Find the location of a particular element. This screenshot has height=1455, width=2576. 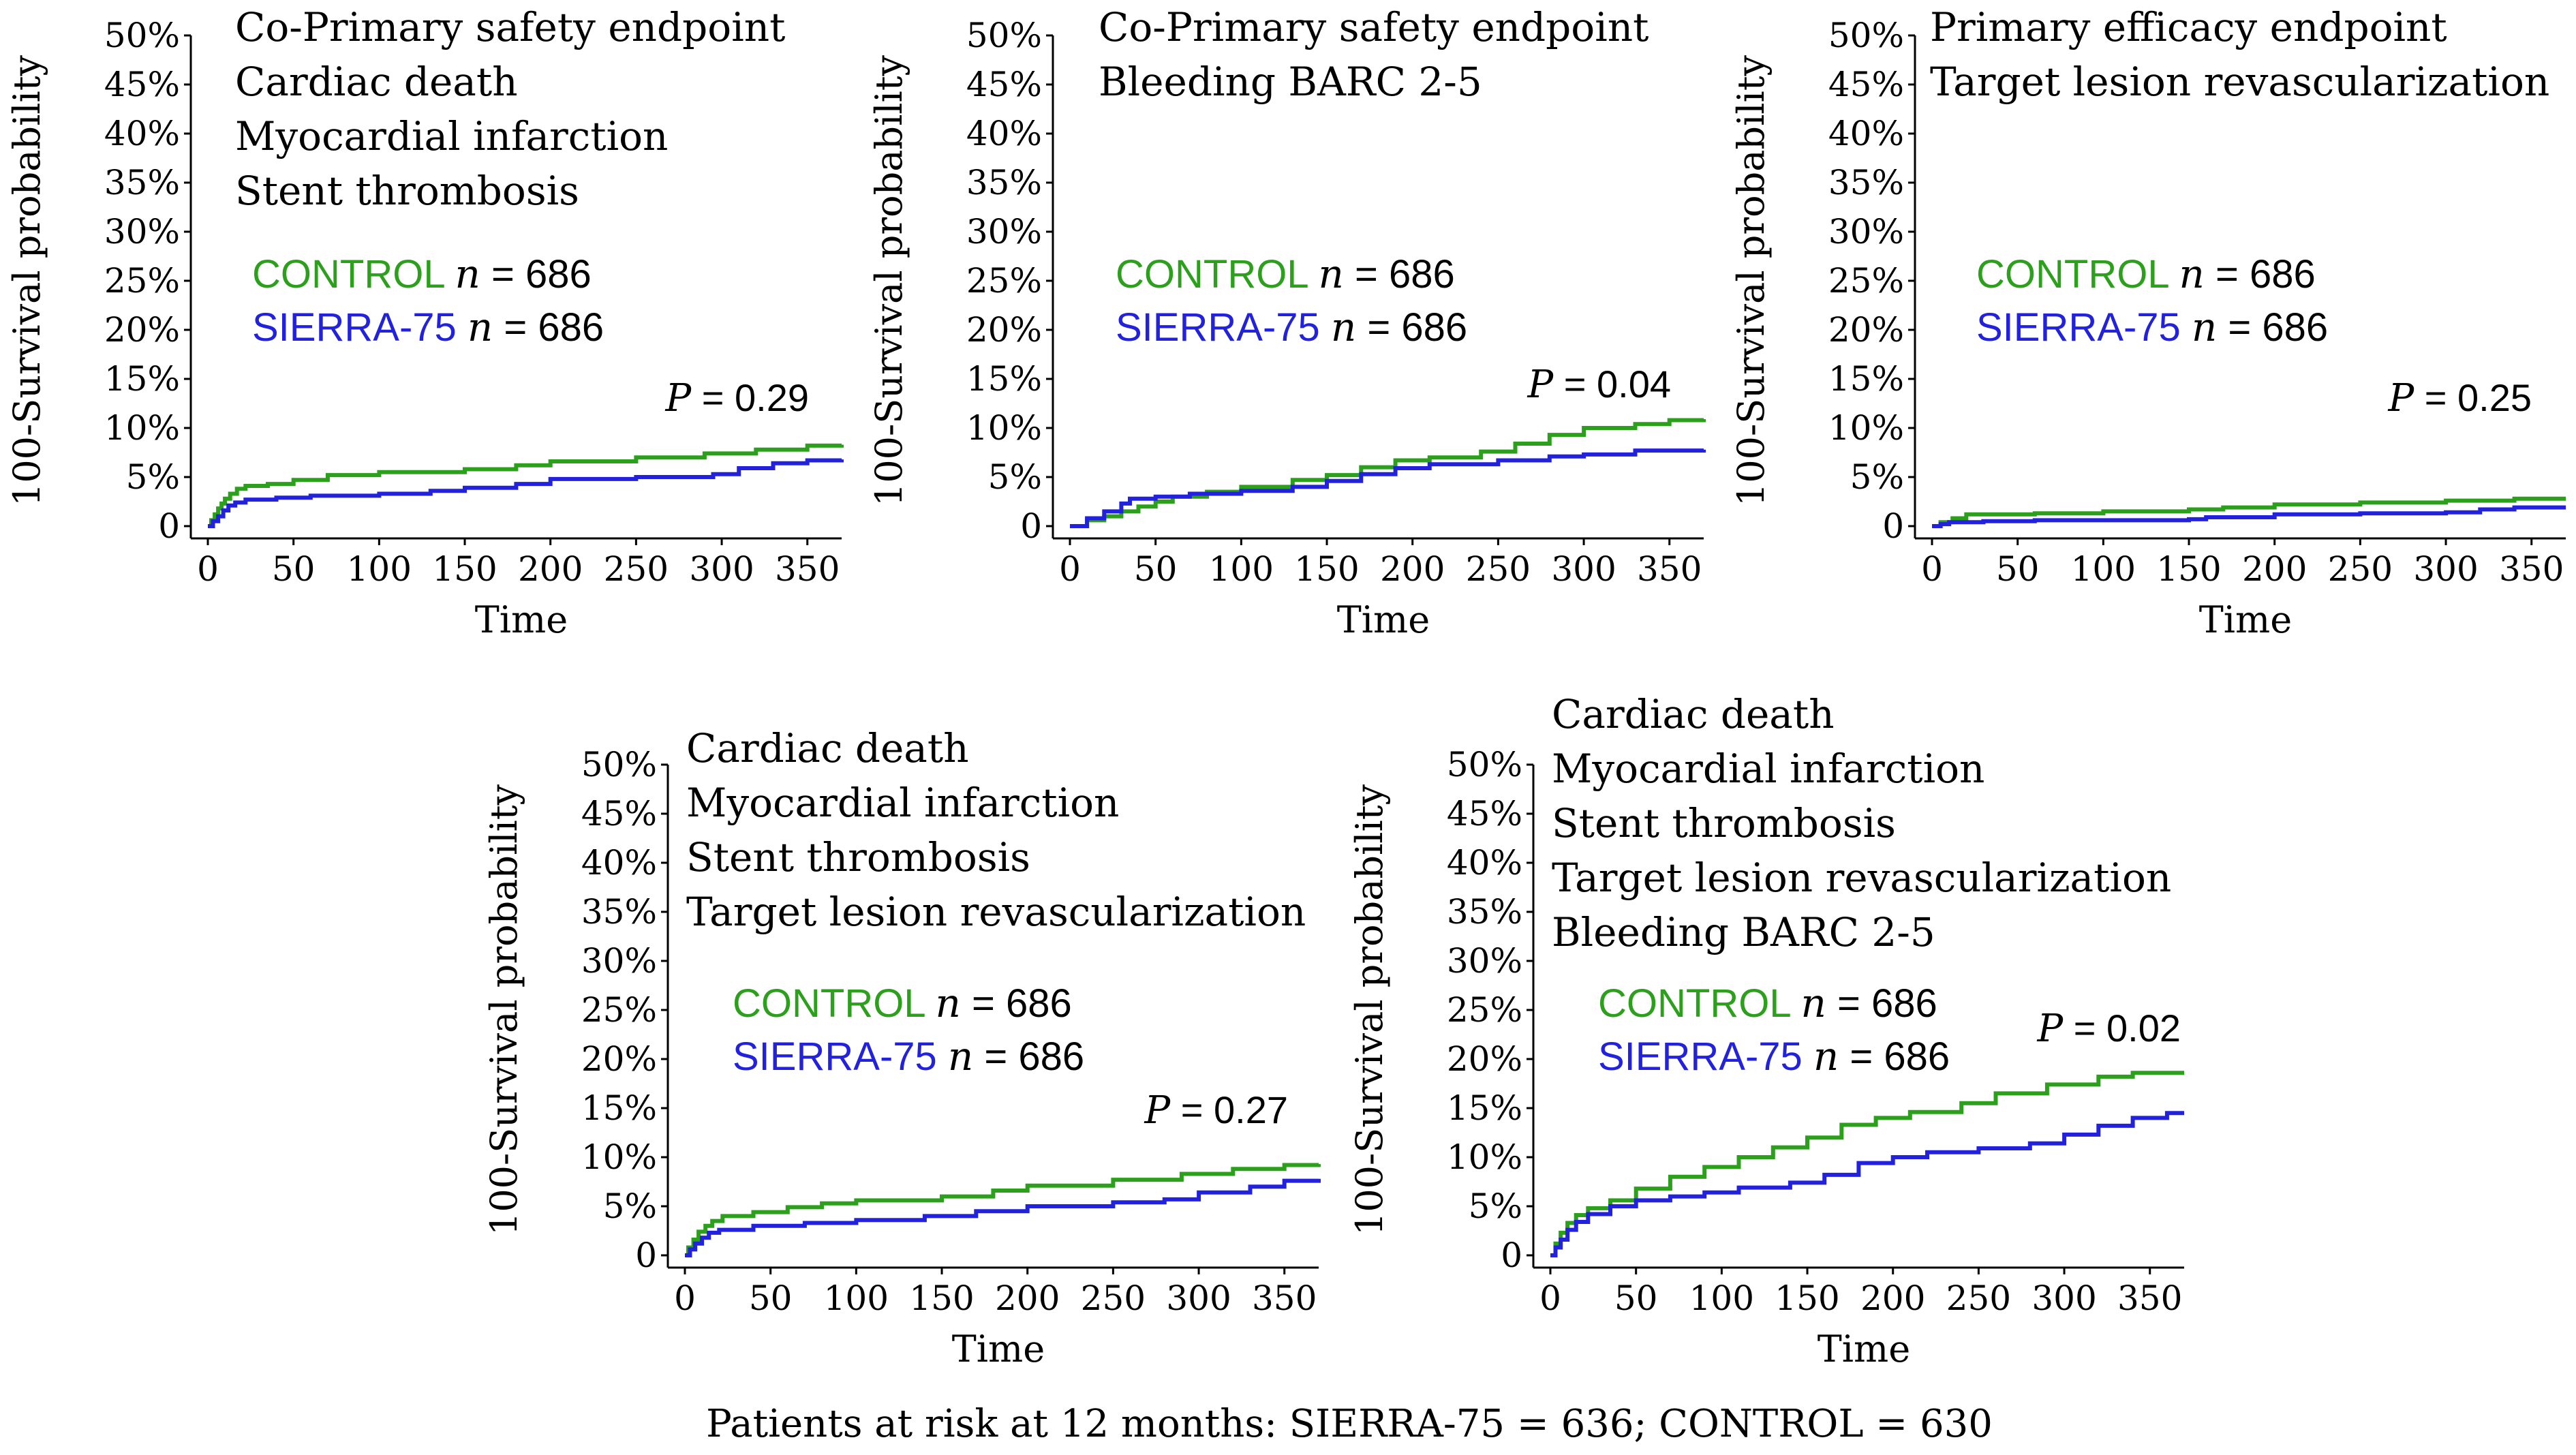

p-number: = 0.29 is located at coordinates (750, 397).